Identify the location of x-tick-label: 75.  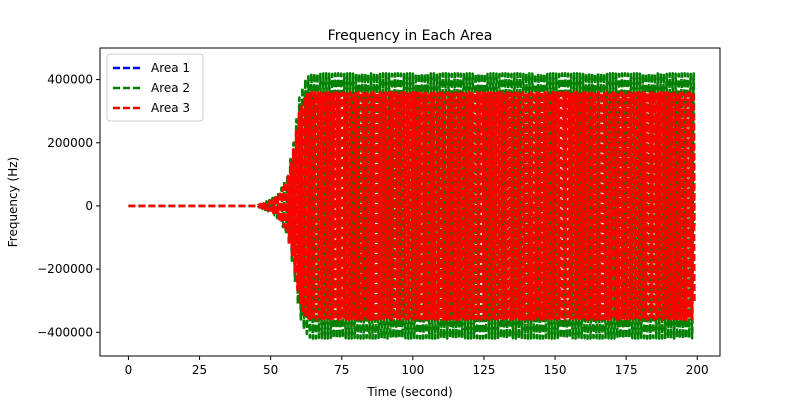
(341, 370).